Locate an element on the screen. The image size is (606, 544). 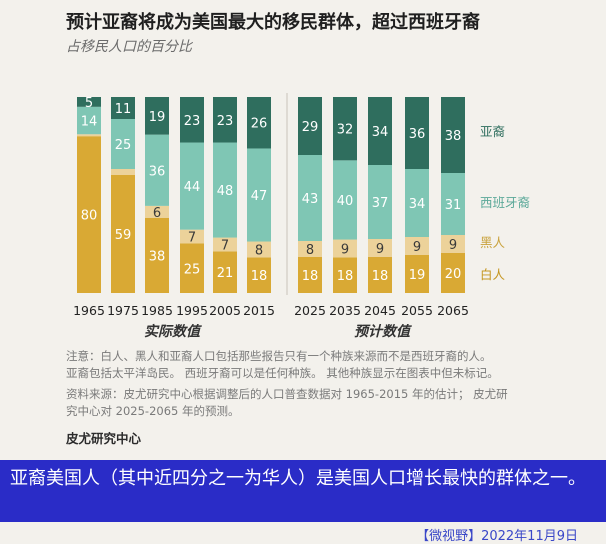
data-label-黑人-2015: 8 is located at coordinates (259, 250).